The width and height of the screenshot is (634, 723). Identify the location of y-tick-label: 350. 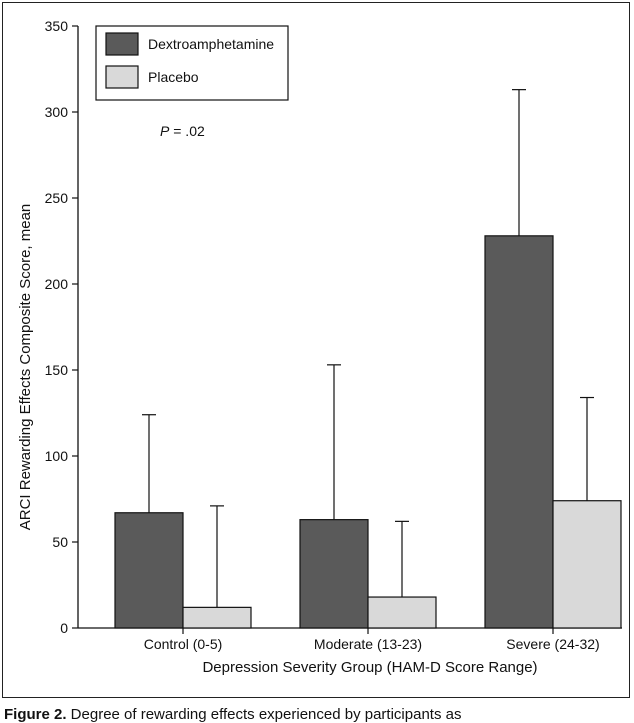
(57, 26).